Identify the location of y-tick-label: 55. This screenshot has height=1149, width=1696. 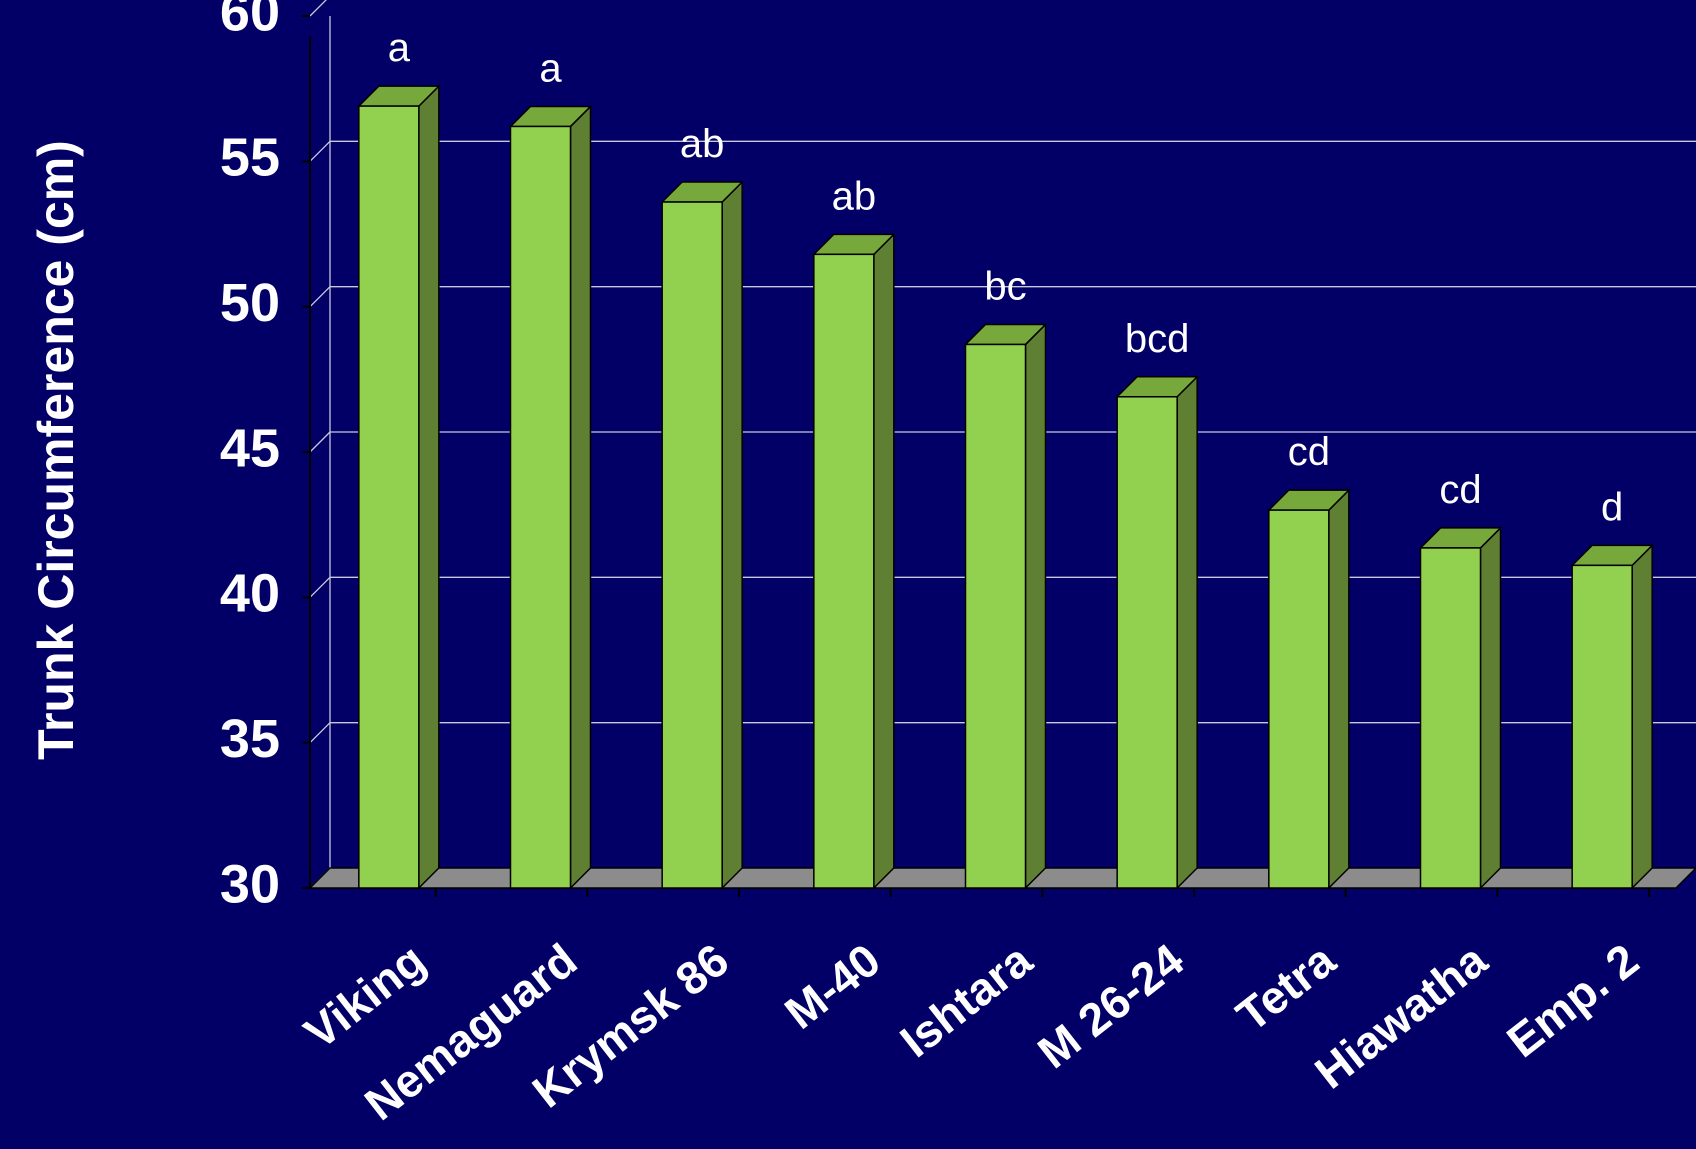
(250, 158).